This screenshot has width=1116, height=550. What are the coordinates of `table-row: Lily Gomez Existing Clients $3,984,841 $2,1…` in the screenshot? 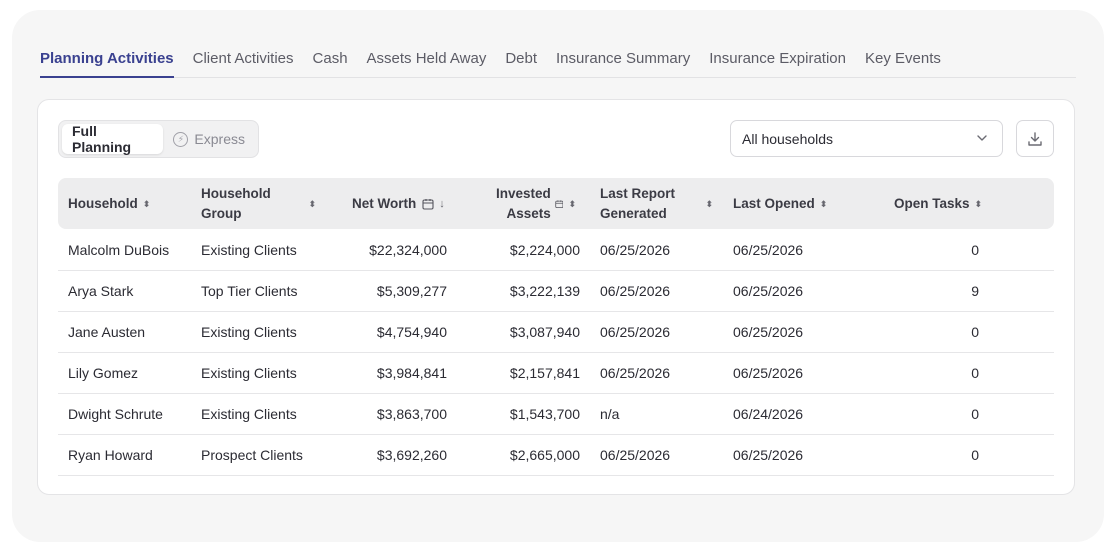 It's located at (556, 373).